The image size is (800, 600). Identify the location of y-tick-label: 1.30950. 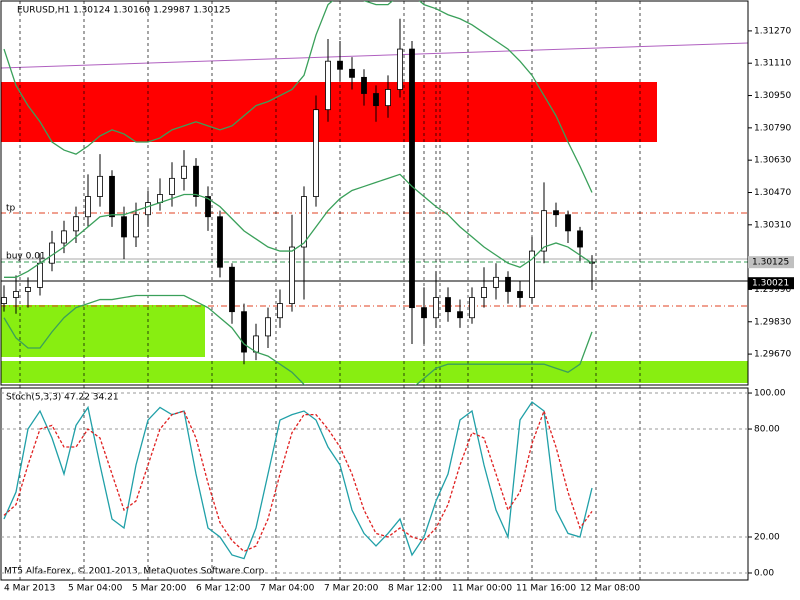
(772, 96).